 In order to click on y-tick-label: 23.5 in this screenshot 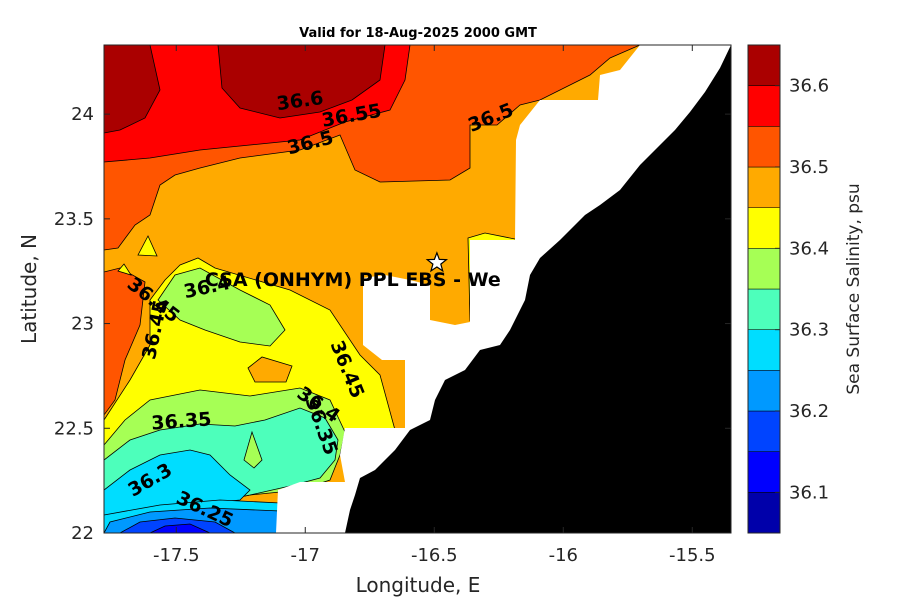, I will do `click(74, 219)`.